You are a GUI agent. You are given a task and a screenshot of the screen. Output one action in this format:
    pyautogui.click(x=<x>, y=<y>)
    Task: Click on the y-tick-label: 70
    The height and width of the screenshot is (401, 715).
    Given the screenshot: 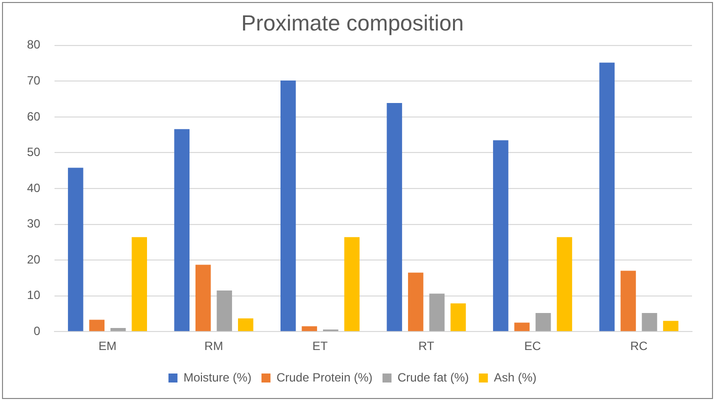 What is the action you would take?
    pyautogui.click(x=33, y=80)
    